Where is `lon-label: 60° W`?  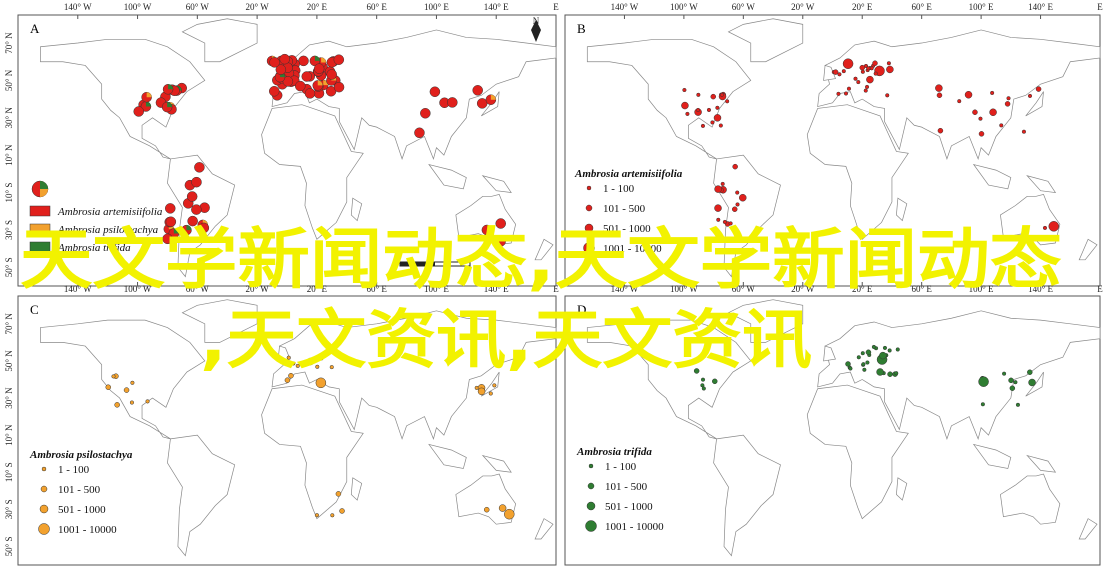
lon-label: 60° W is located at coordinates (744, 7).